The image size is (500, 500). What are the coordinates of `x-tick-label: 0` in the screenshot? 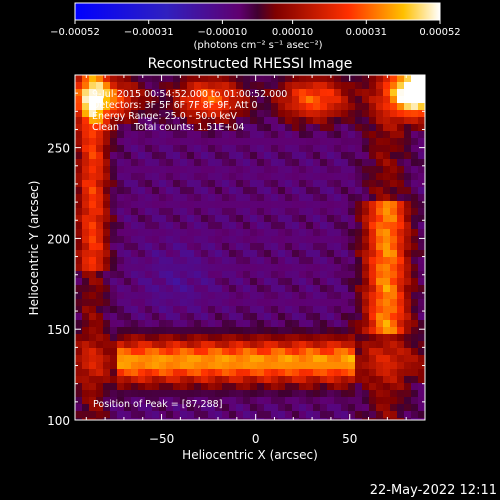 It's located at (256, 439).